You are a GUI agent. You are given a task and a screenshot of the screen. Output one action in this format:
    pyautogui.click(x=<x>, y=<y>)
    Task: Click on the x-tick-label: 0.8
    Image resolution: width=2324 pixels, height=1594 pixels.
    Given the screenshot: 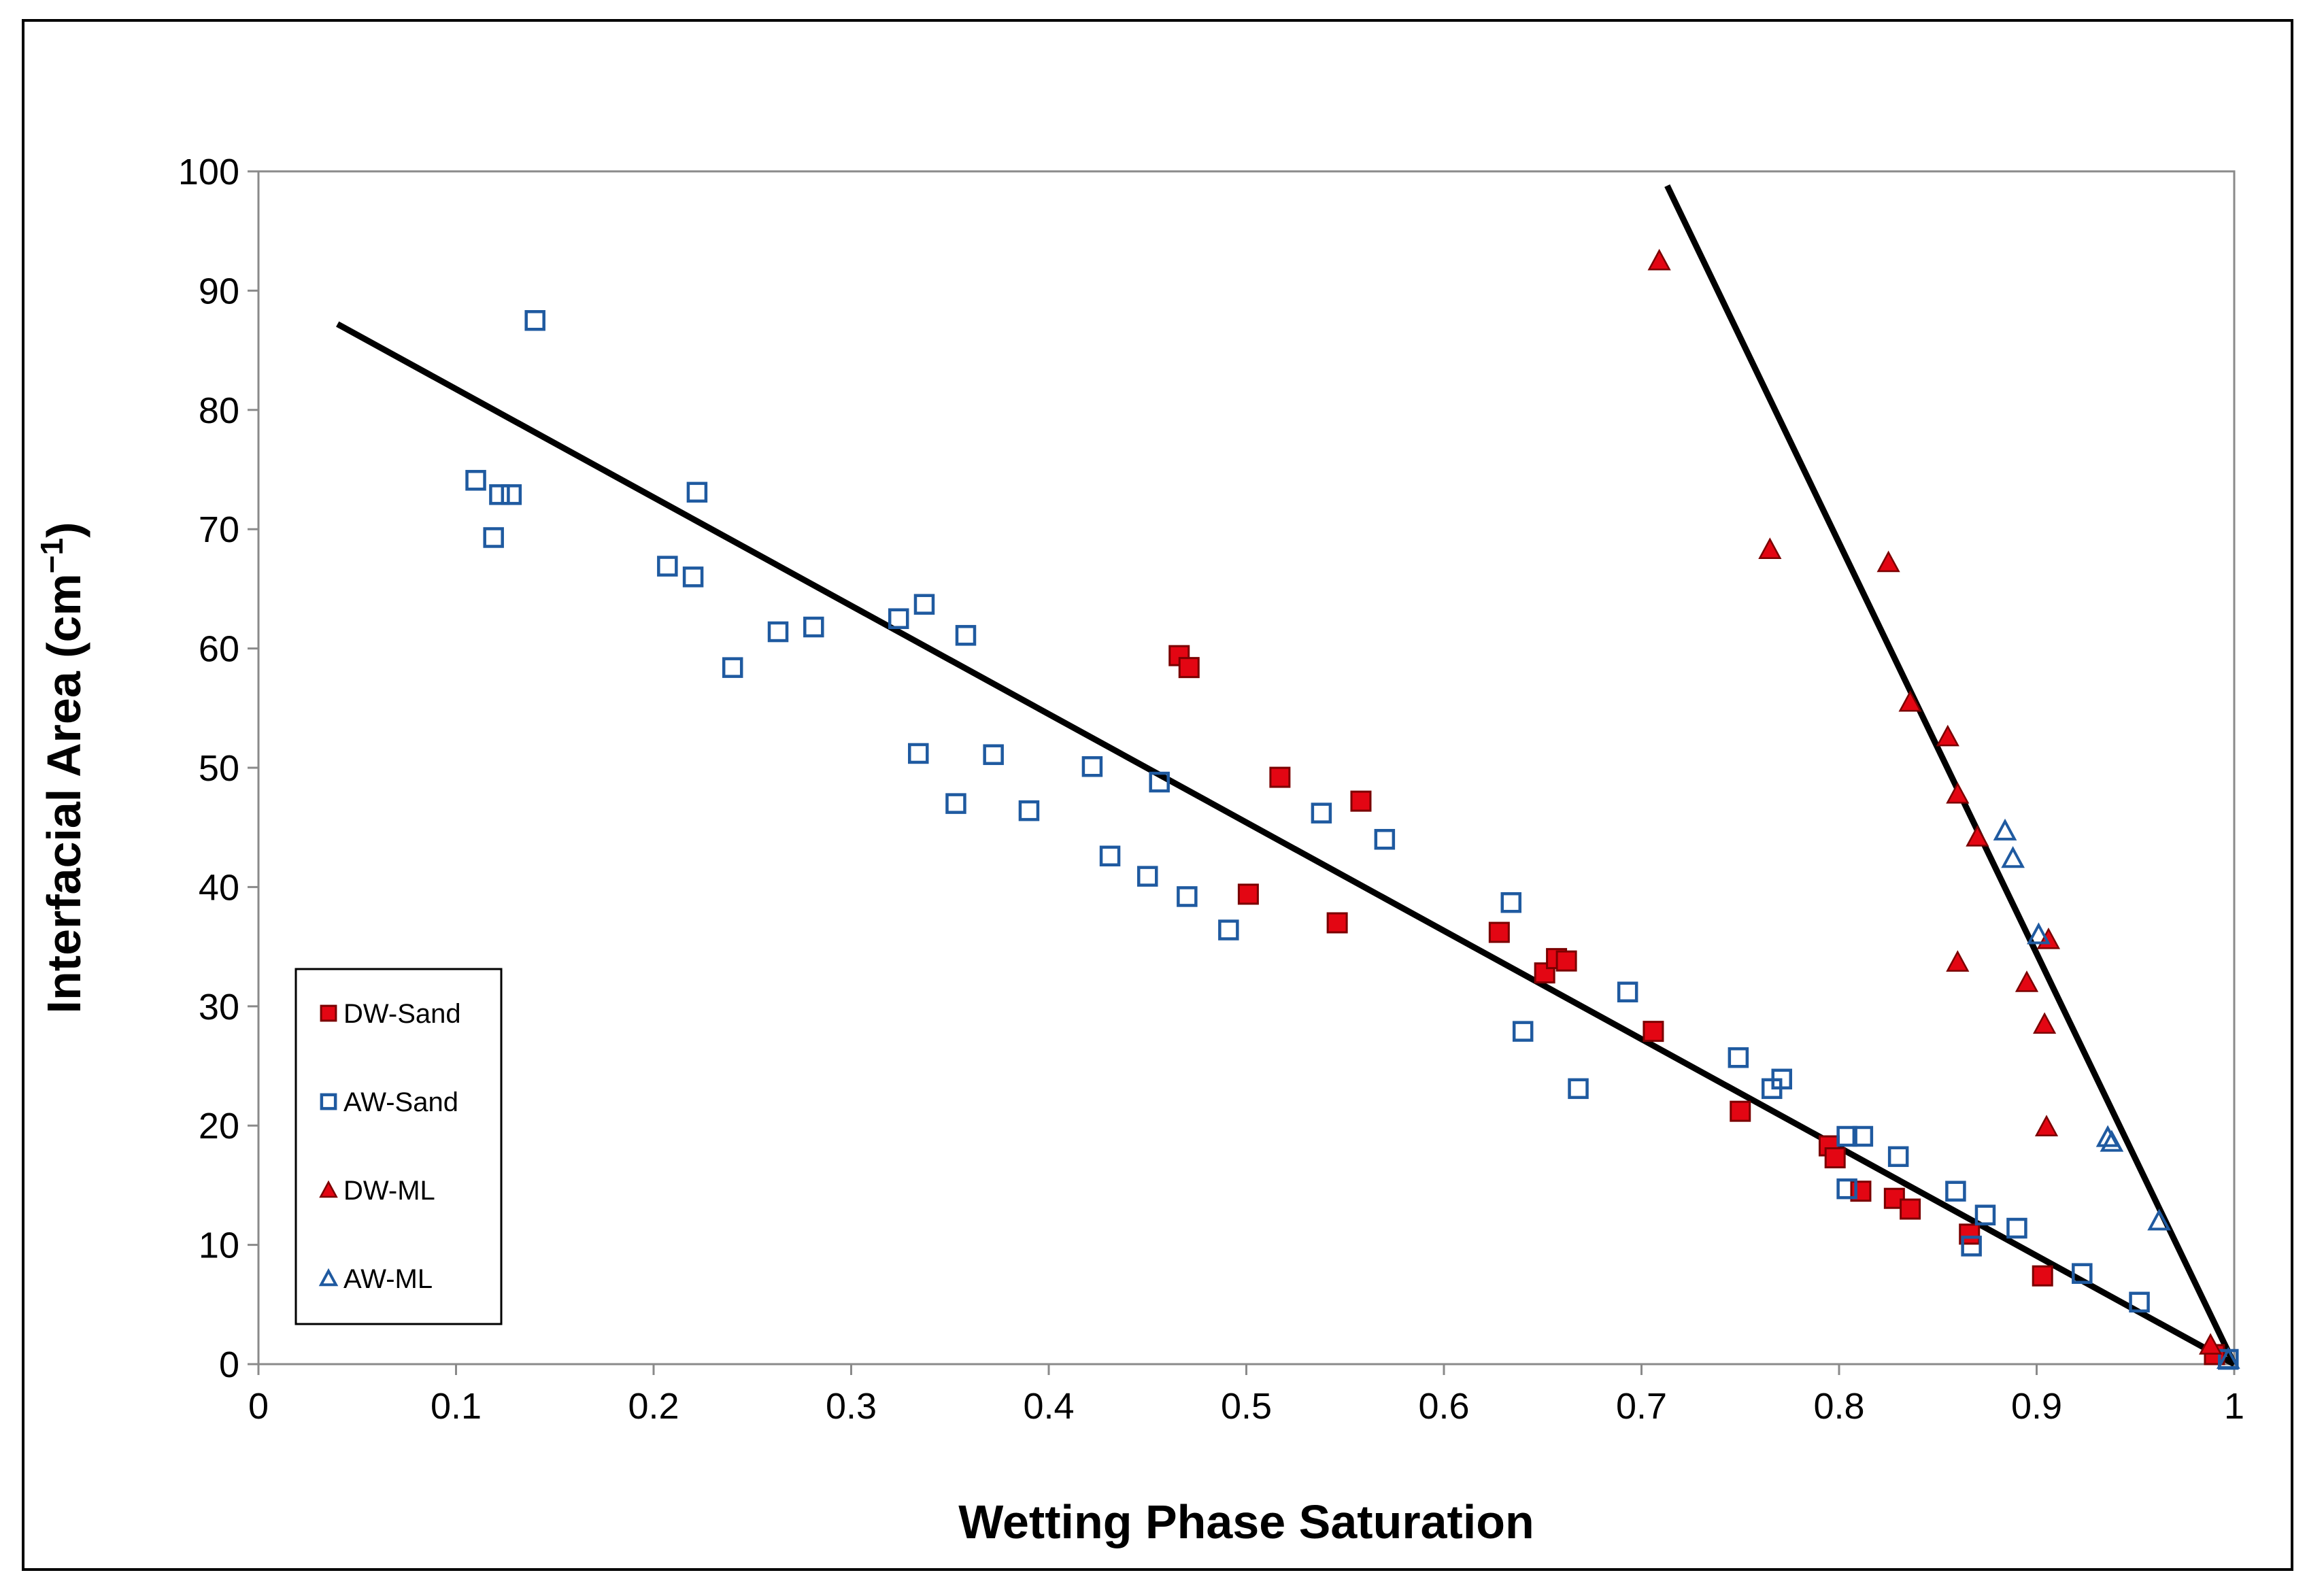 What is the action you would take?
    pyautogui.click(x=1838, y=1406)
    